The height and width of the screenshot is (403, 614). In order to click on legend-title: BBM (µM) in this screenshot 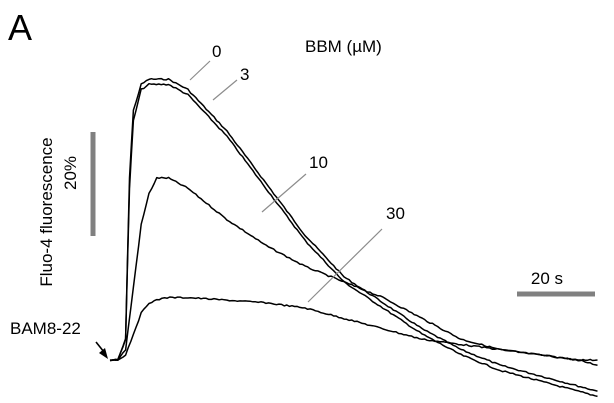, I will do `click(343, 46)`.